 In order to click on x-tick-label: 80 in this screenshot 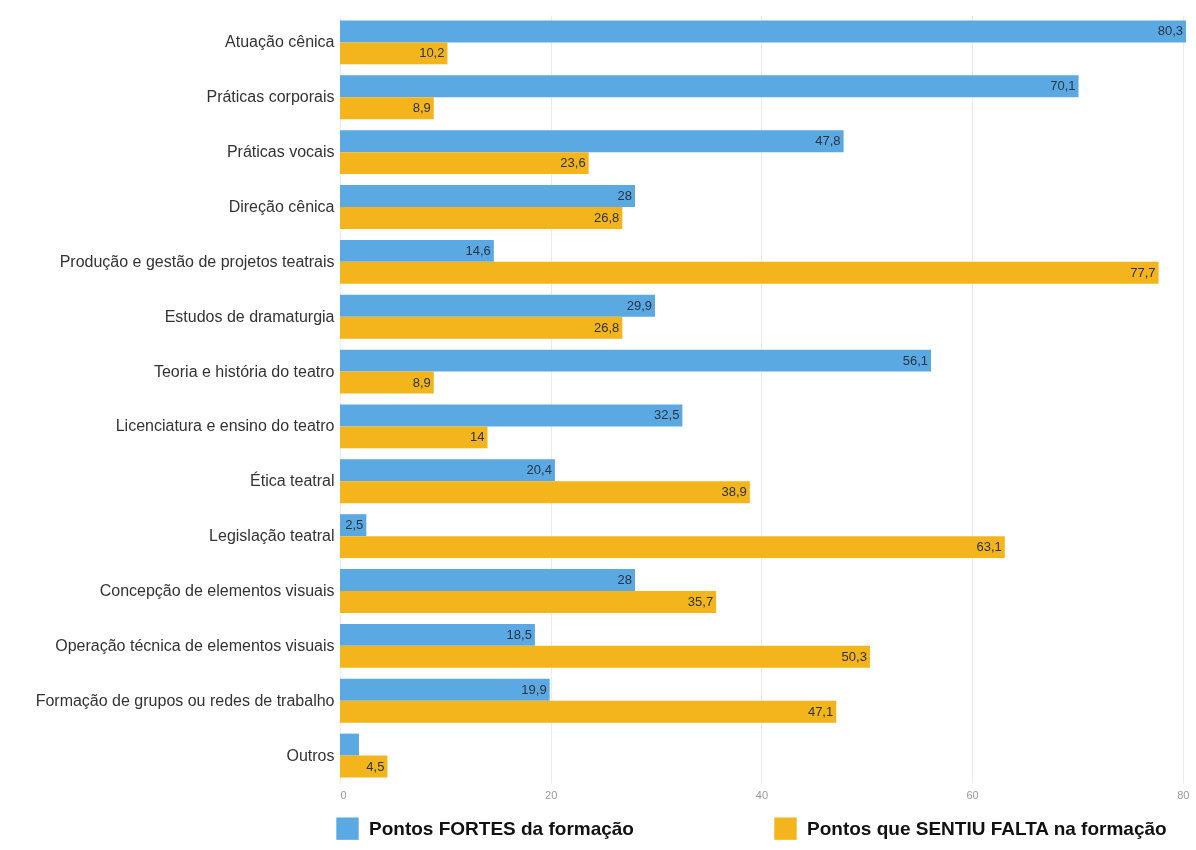, I will do `click(1183, 794)`.